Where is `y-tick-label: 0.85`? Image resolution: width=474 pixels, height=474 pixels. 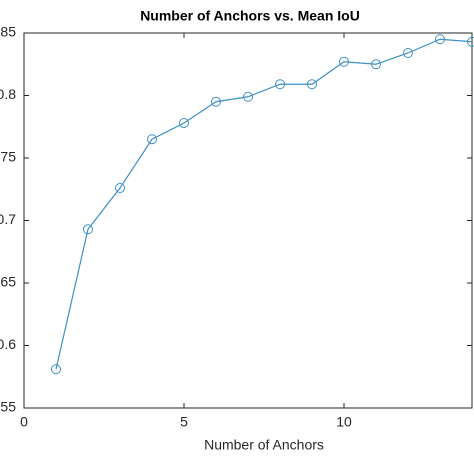 y-tick-label: 0.85 is located at coordinates (8, 32).